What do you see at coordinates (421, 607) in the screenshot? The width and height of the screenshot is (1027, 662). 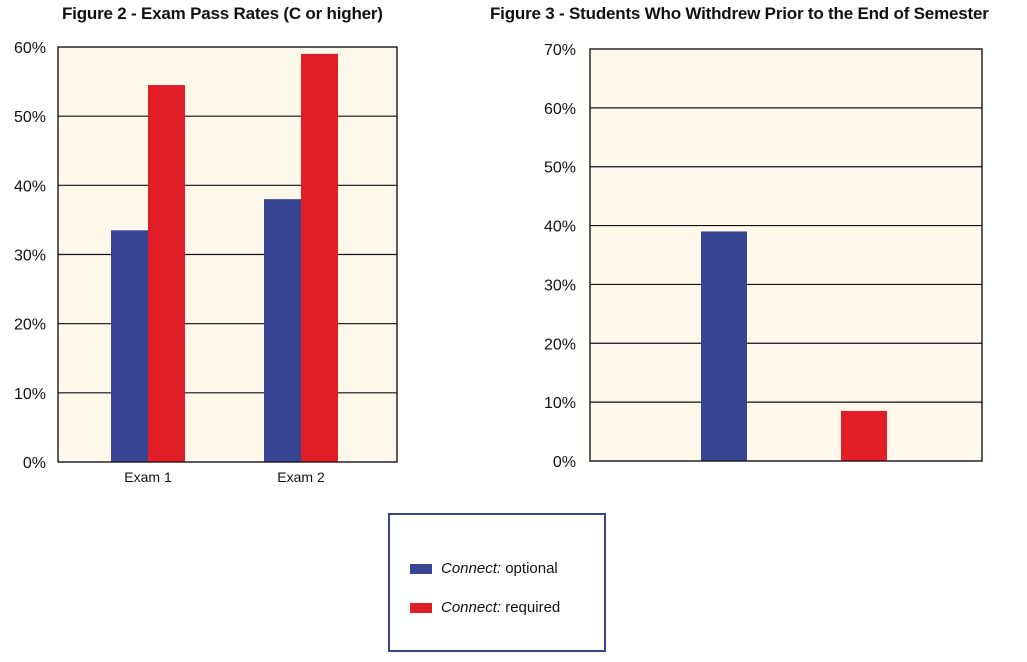 I see `legend-swatch-required` at bounding box center [421, 607].